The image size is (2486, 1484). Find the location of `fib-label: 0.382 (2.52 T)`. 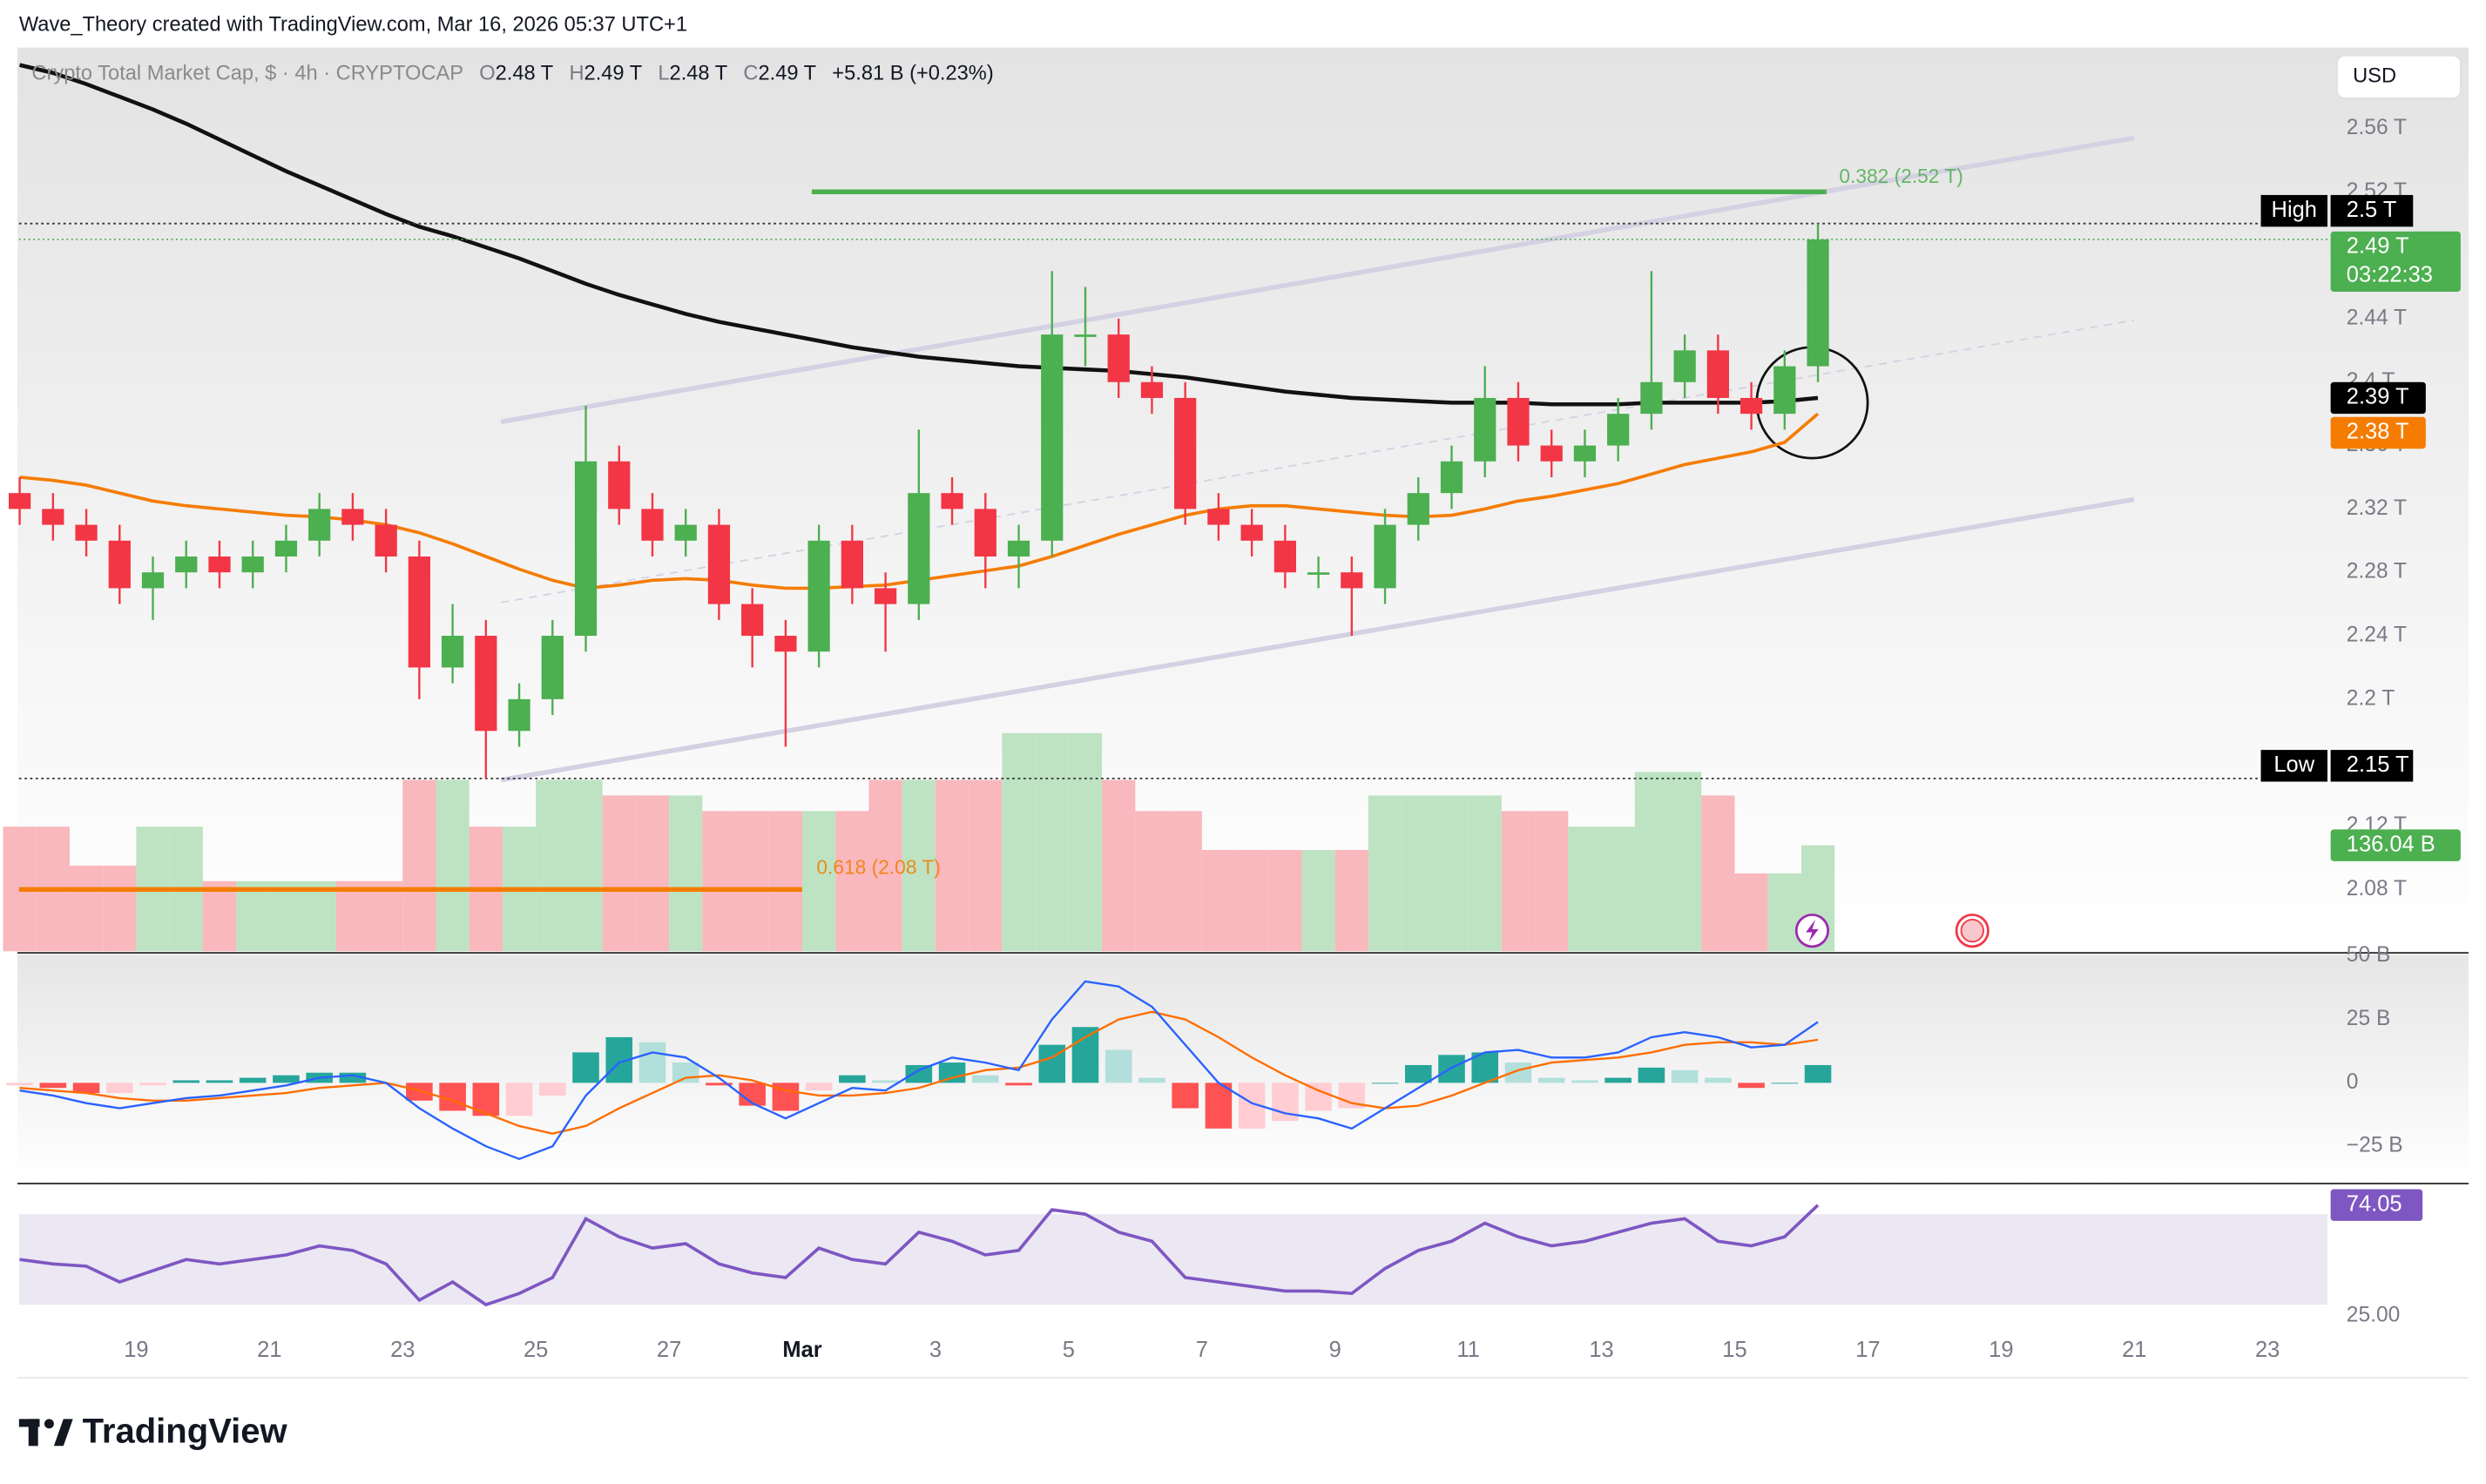

fib-label: 0.382 (2.52 T) is located at coordinates (1900, 176).